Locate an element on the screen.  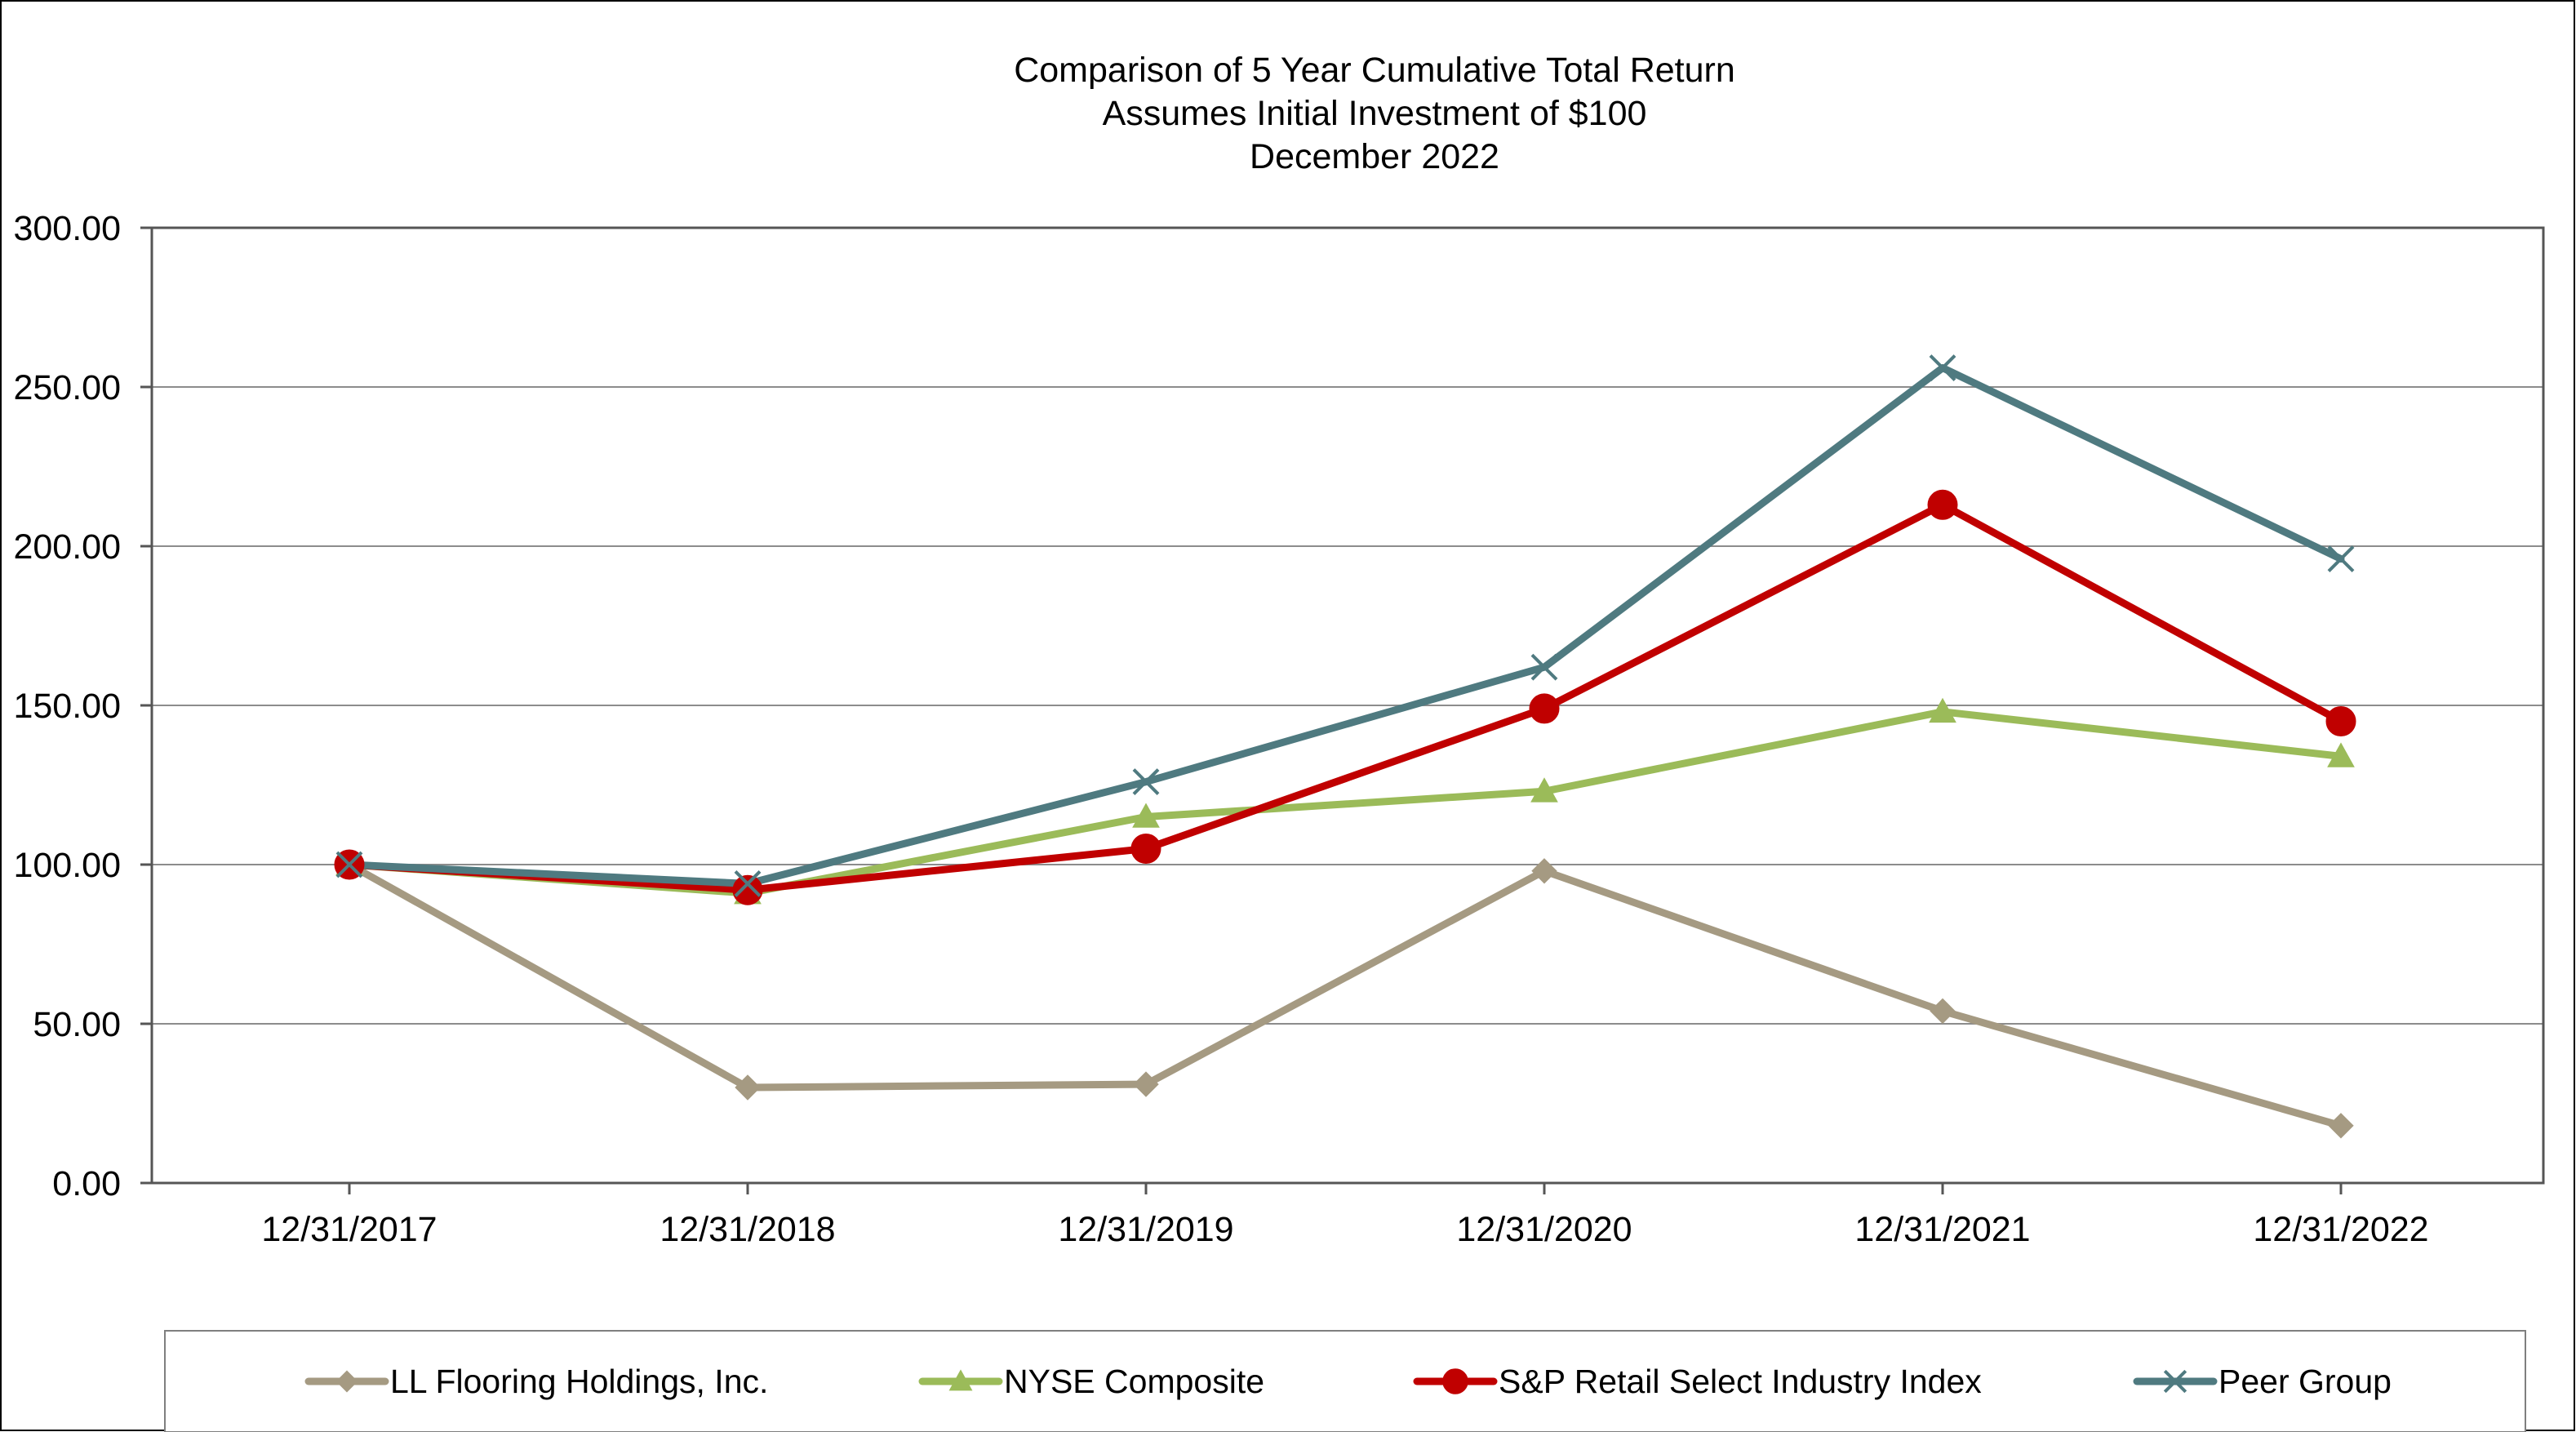
y-tick-label: 300.00 is located at coordinates (67, 228).